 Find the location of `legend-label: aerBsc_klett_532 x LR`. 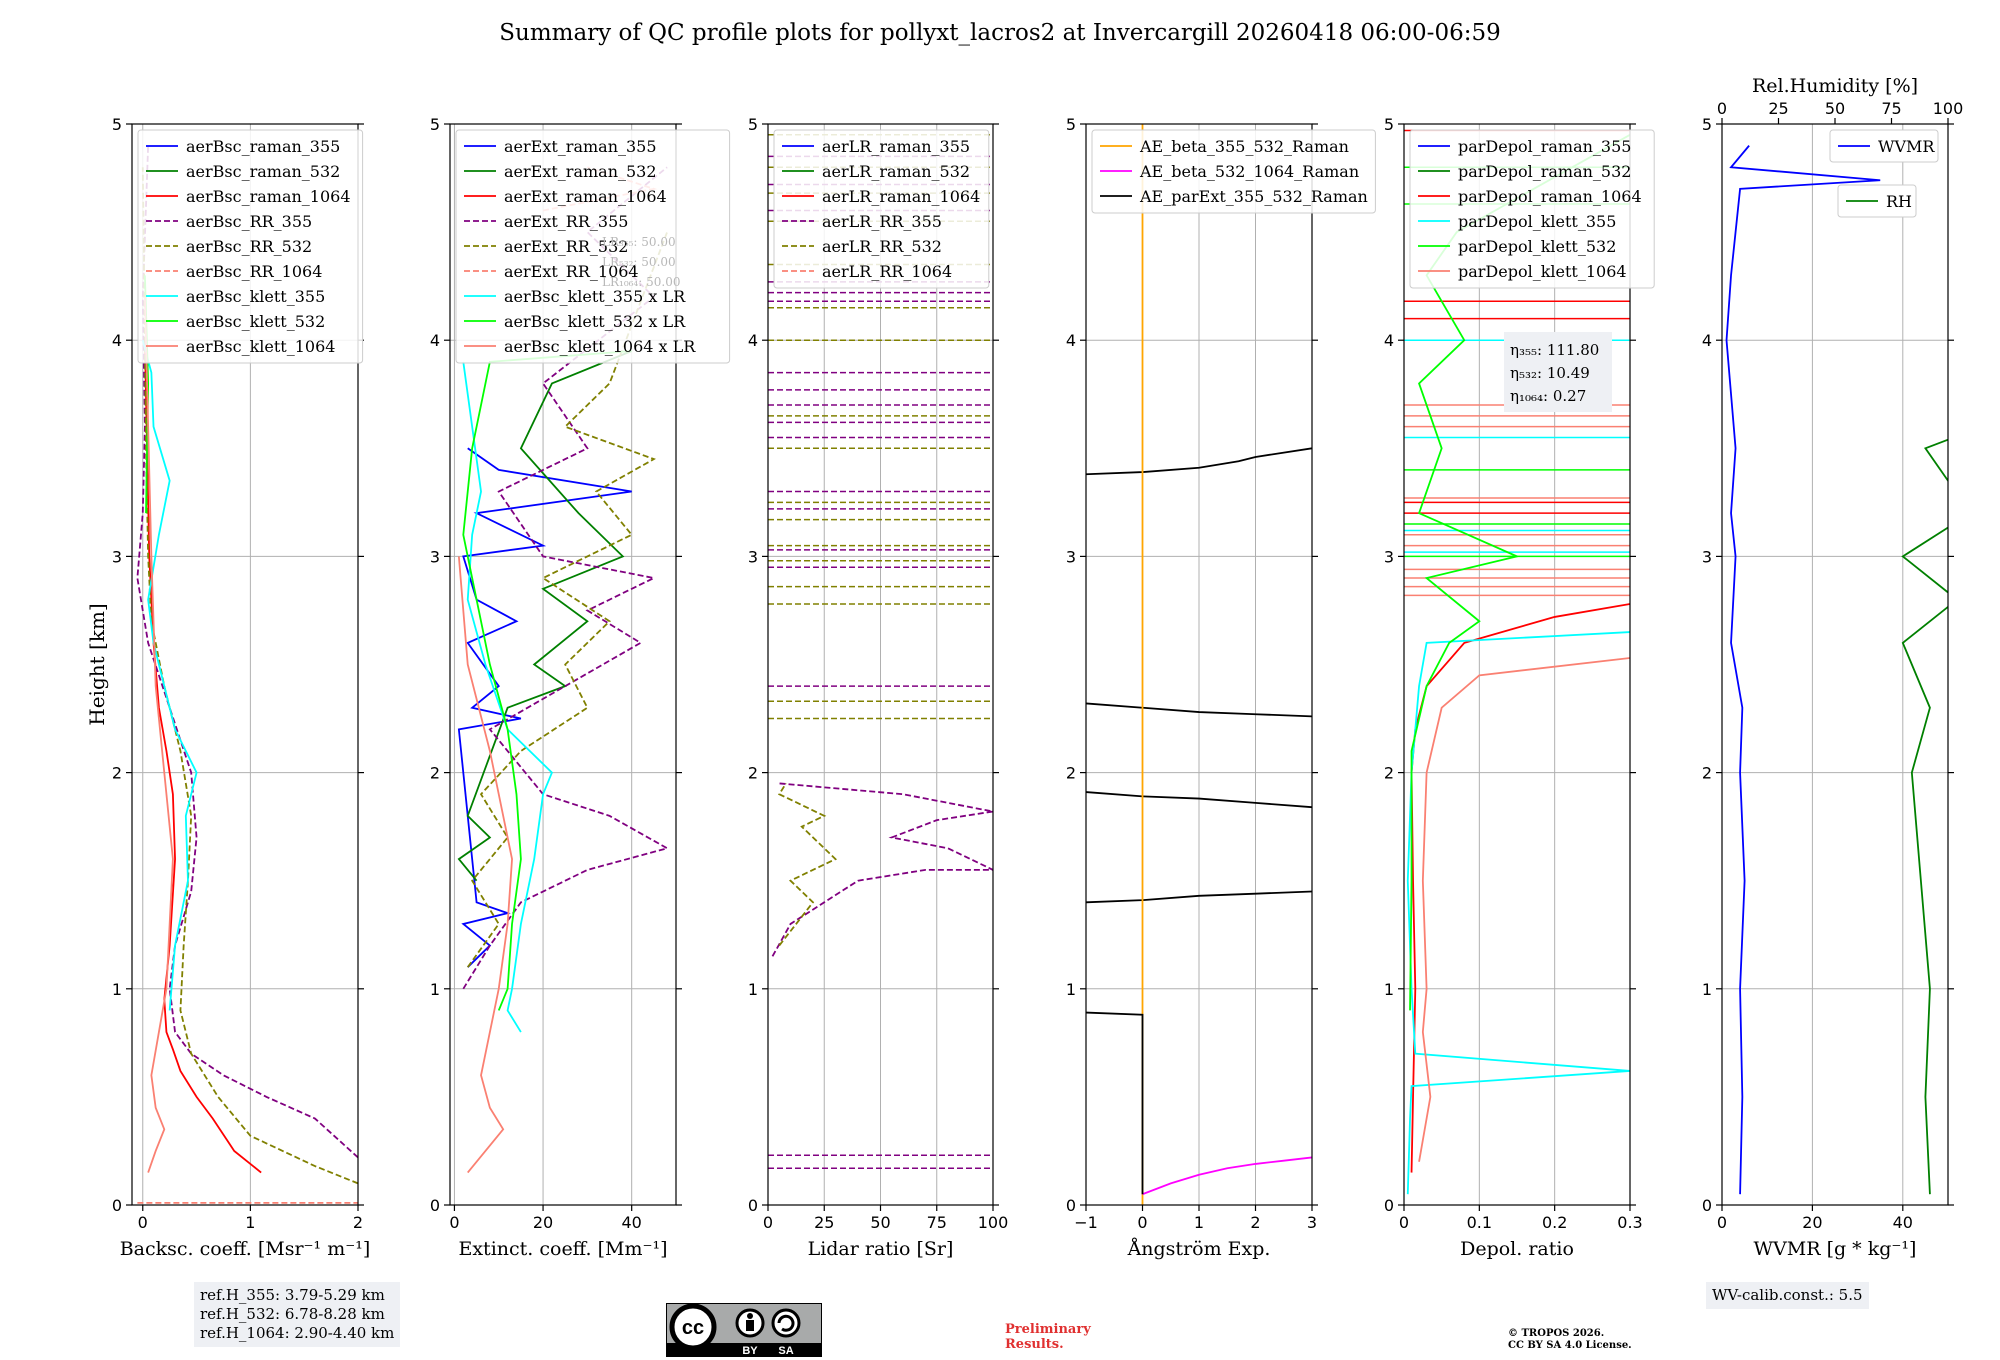

legend-label: aerBsc_klett_532 x LR is located at coordinates (595, 321).